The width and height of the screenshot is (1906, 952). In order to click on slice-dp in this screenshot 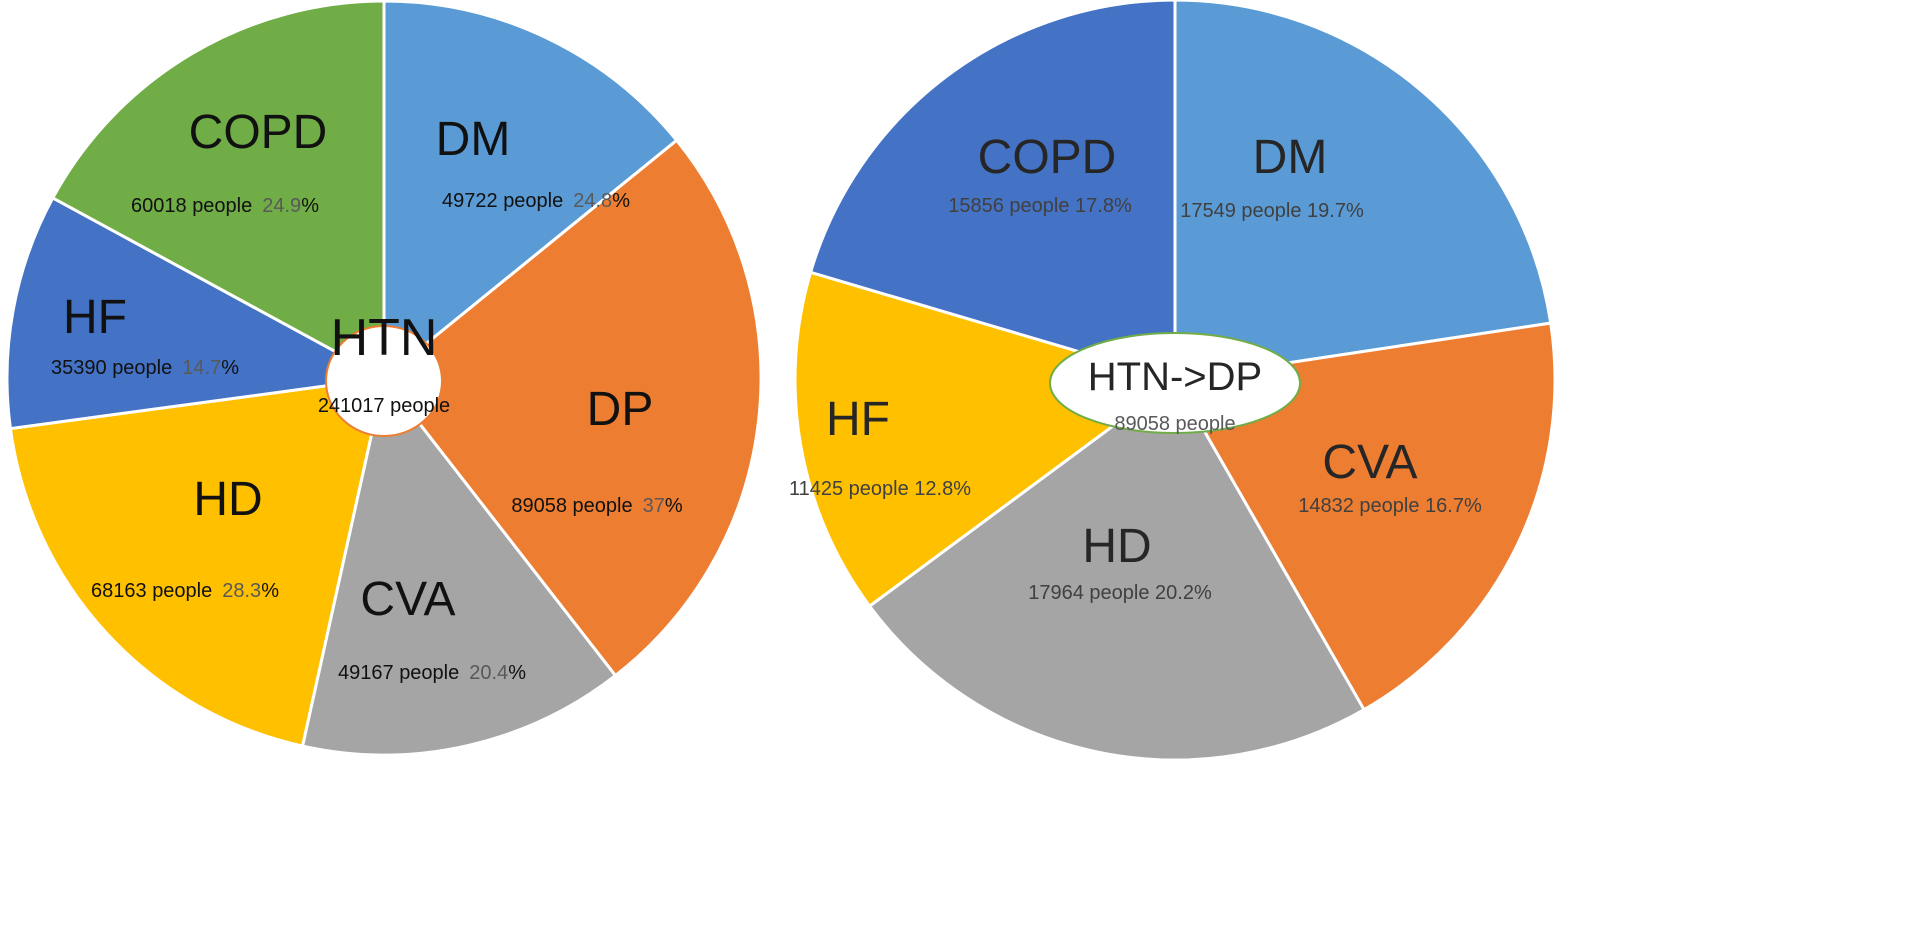, I will do `click(572, 408)`.